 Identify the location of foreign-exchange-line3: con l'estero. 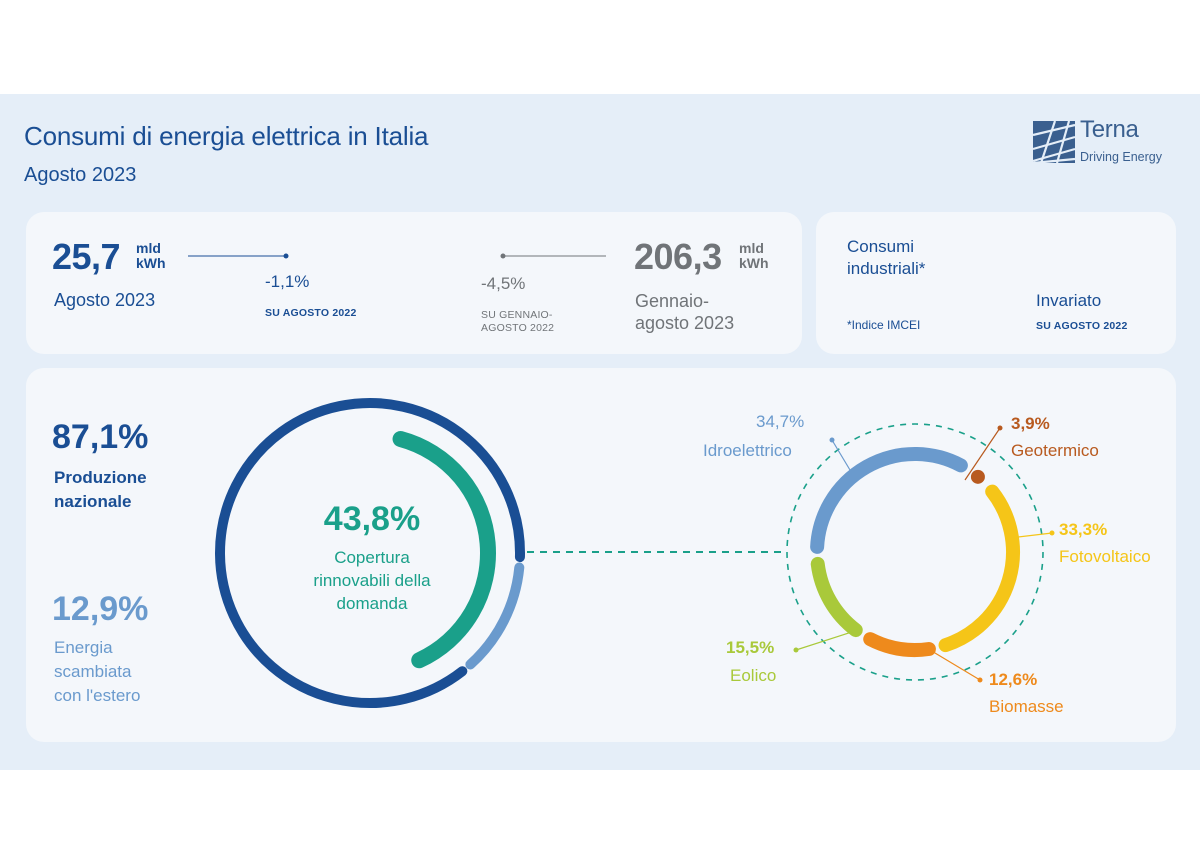
(97, 695).